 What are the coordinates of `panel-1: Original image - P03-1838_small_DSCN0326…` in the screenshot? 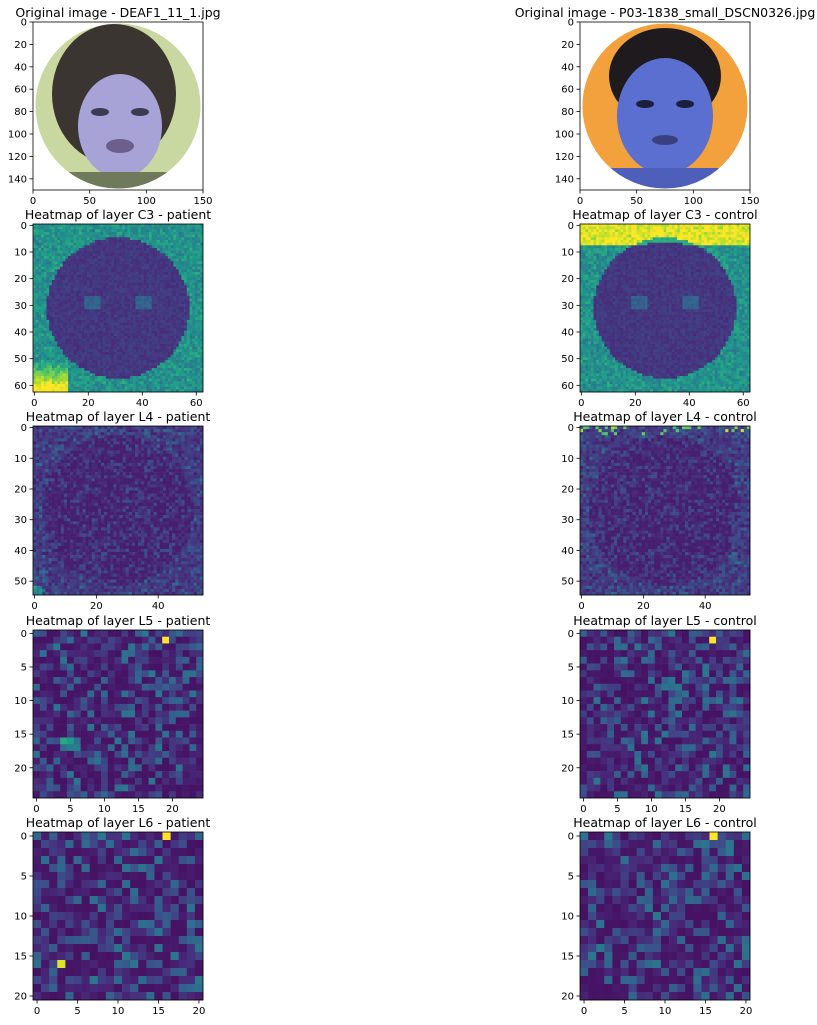 It's located at (665, 106).